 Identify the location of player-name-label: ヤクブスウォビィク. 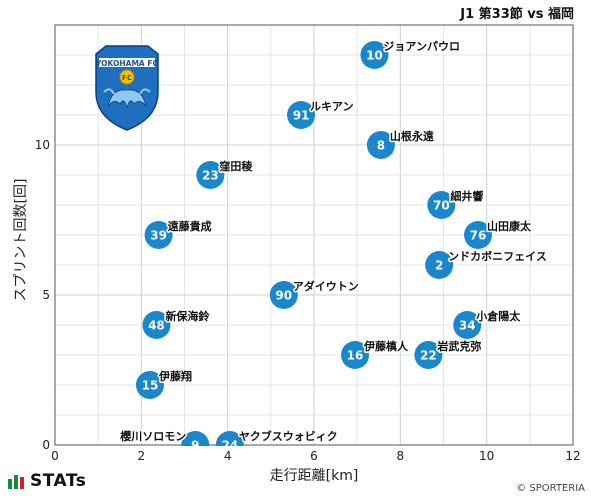
(288, 436).